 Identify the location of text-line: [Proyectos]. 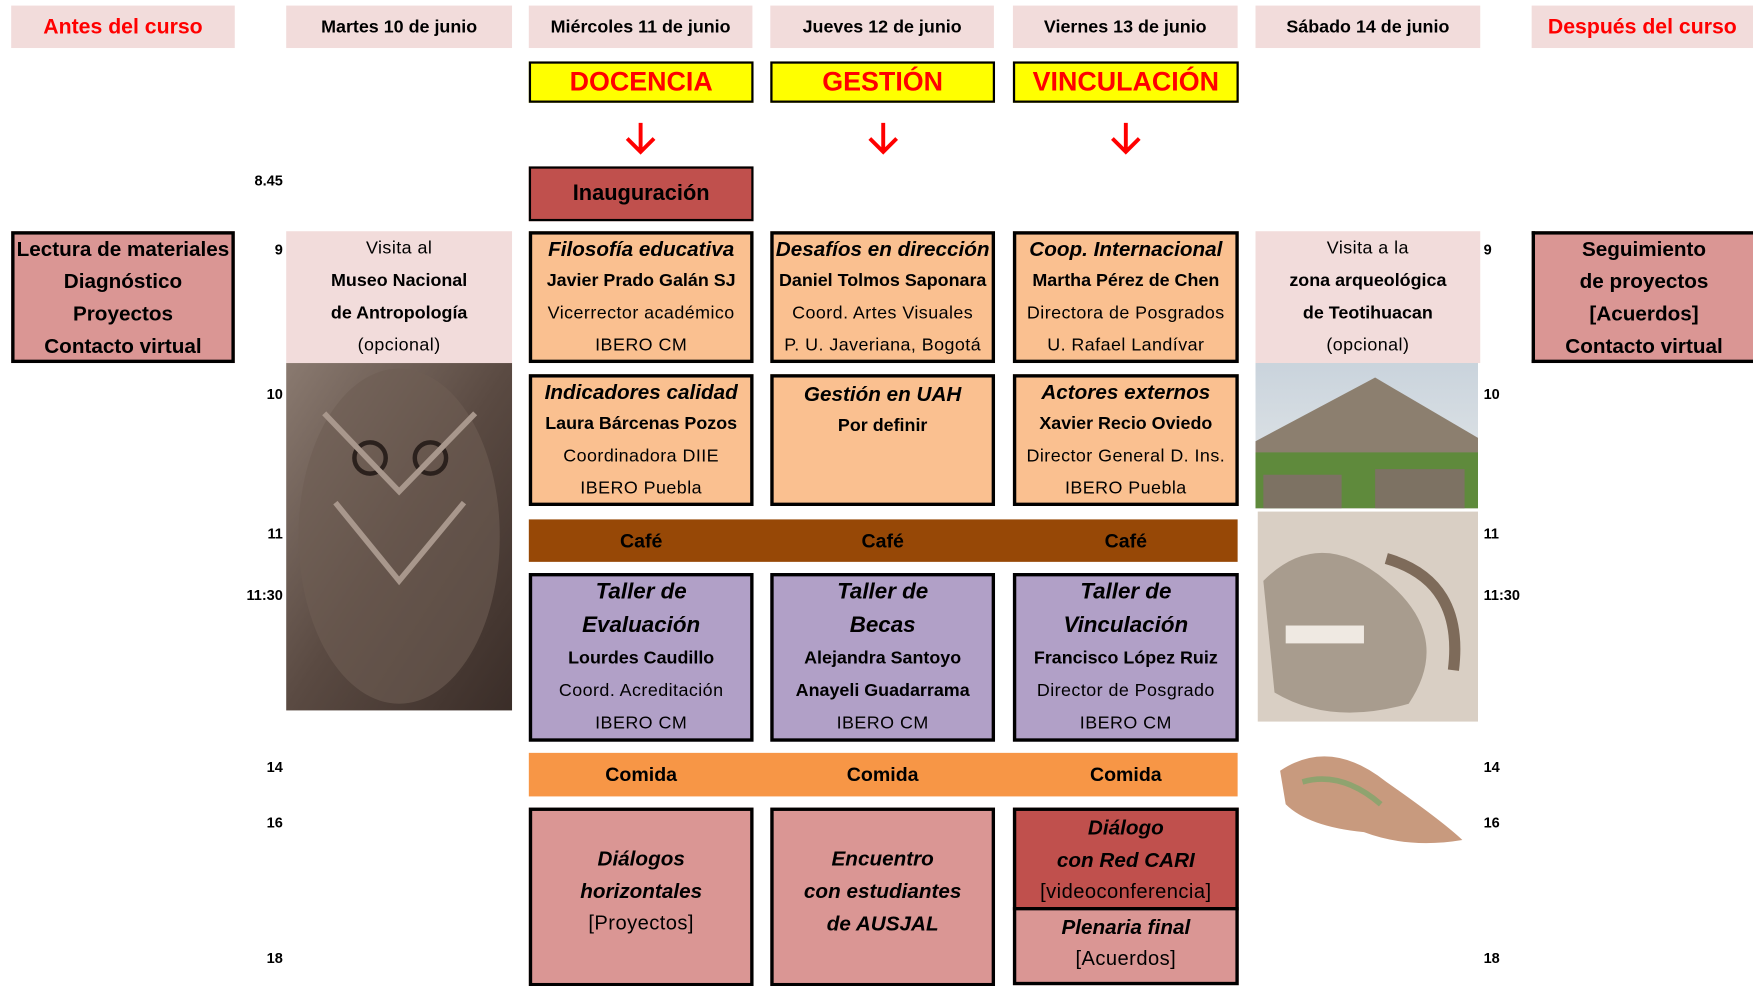
(641, 922).